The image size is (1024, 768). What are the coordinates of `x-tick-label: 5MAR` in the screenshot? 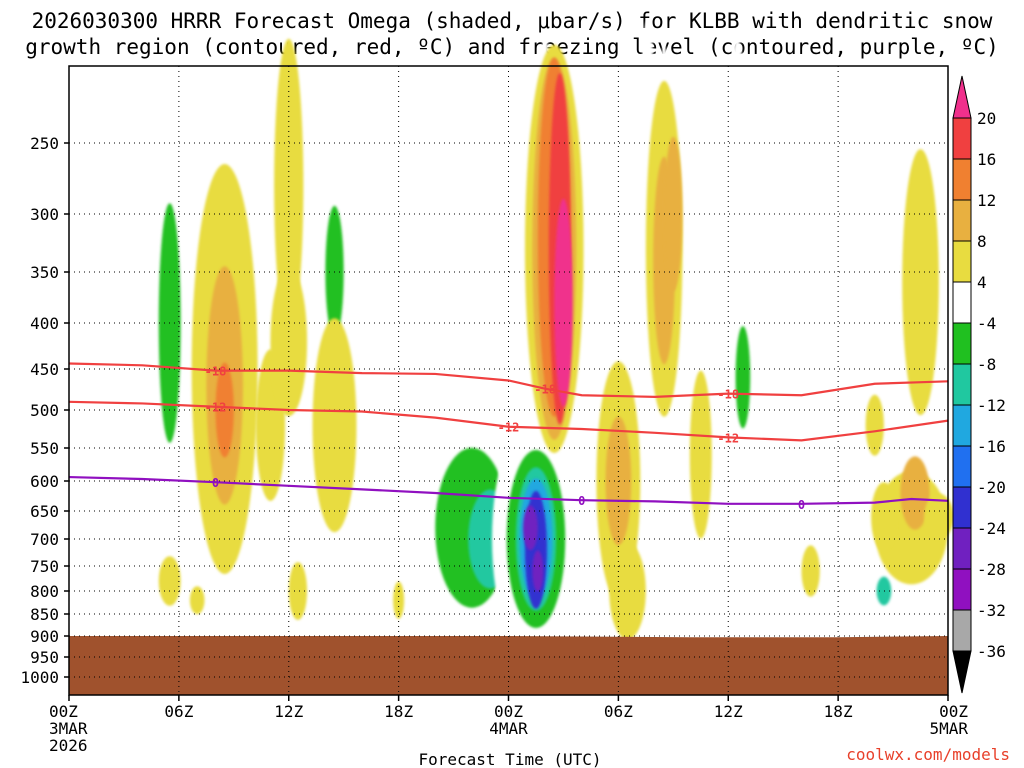 It's located at (948, 728).